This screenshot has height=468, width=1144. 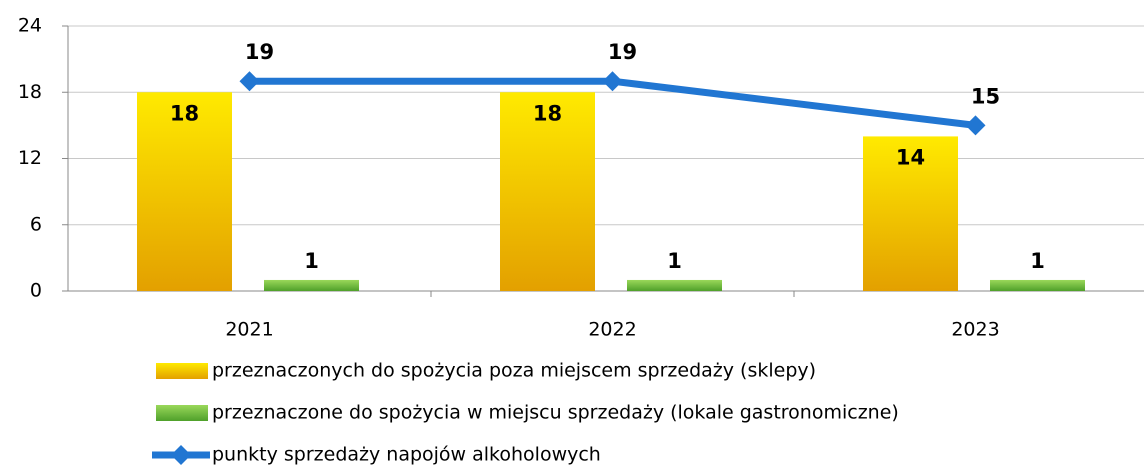 What do you see at coordinates (612, 330) in the screenshot?
I see `x-tick-label: 2022` at bounding box center [612, 330].